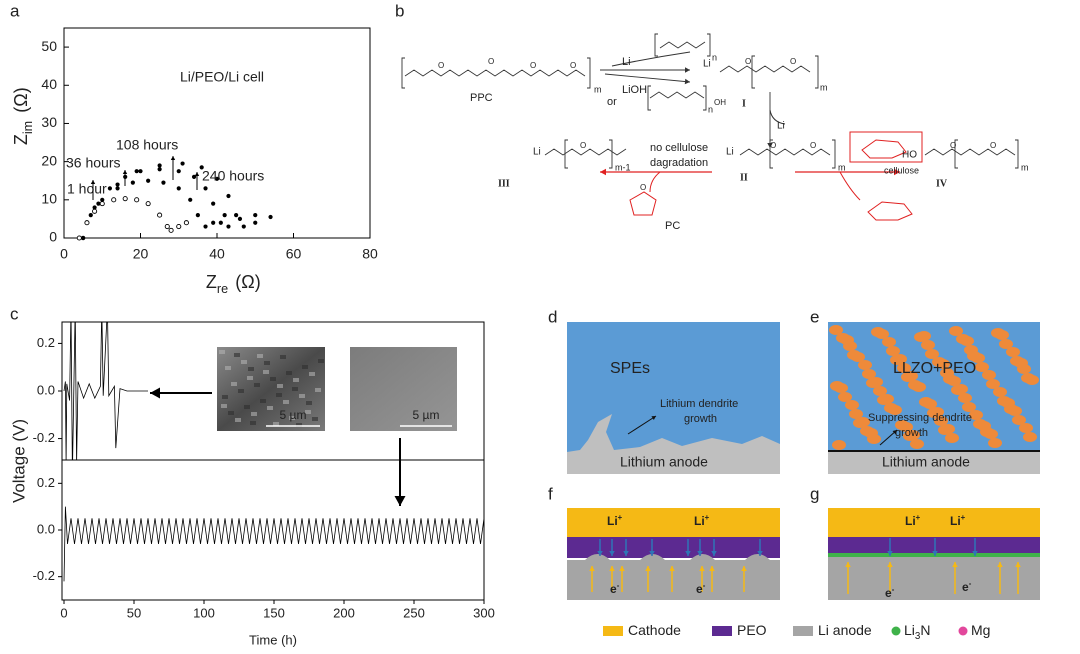 The height and width of the screenshot is (654, 1080). I want to click on x-tick-label: 250, so click(414, 612).